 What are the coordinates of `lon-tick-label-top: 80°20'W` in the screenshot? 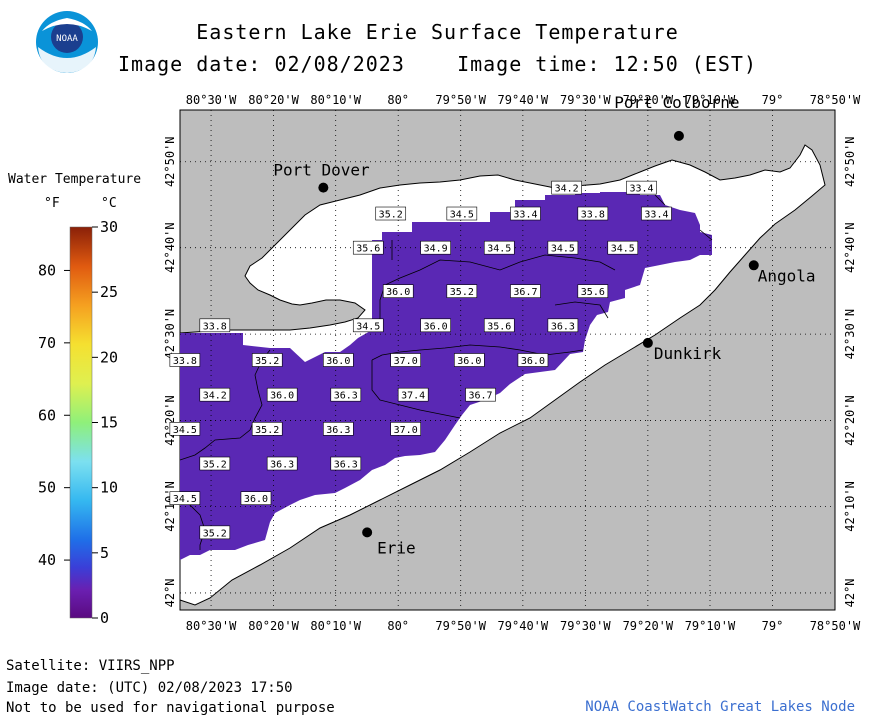 It's located at (273, 100).